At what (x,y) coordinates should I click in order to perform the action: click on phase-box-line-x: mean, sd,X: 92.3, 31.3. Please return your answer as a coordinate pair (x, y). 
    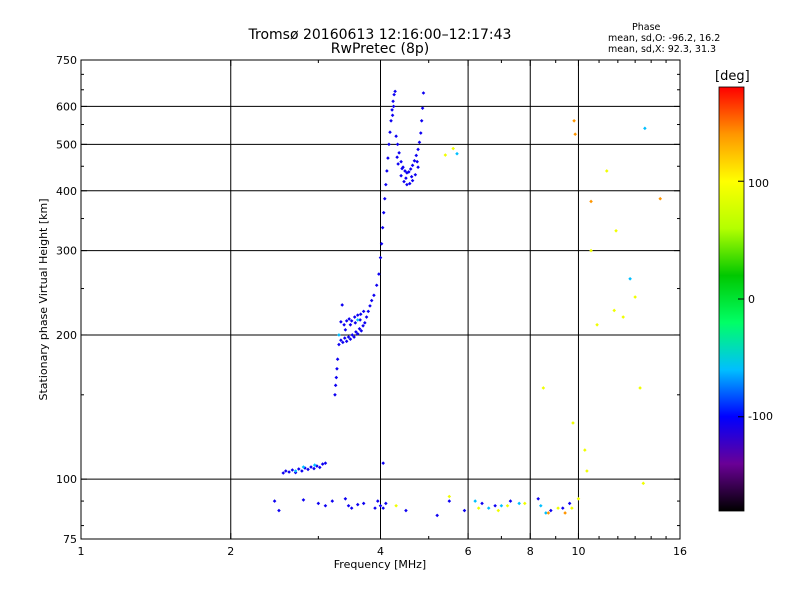
    Looking at the image, I should click on (662, 49).